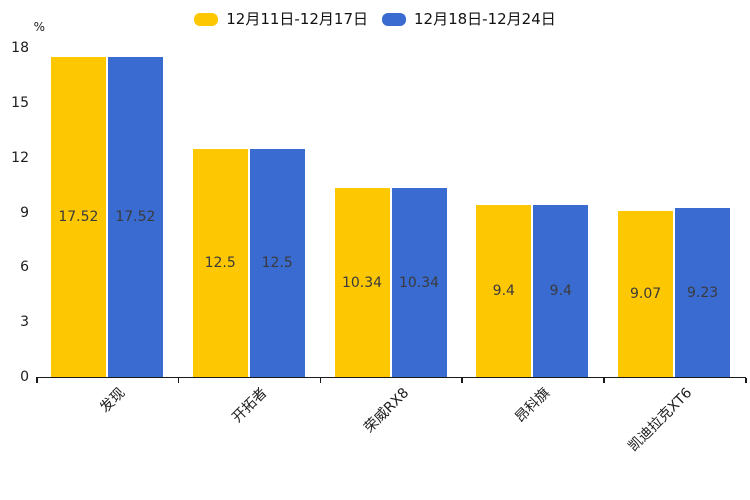 The width and height of the screenshot is (750, 500). What do you see at coordinates (375, 19) in the screenshot?
I see `chart-legend: 12月11日-12月17日 12月18日-12月24日` at bounding box center [375, 19].